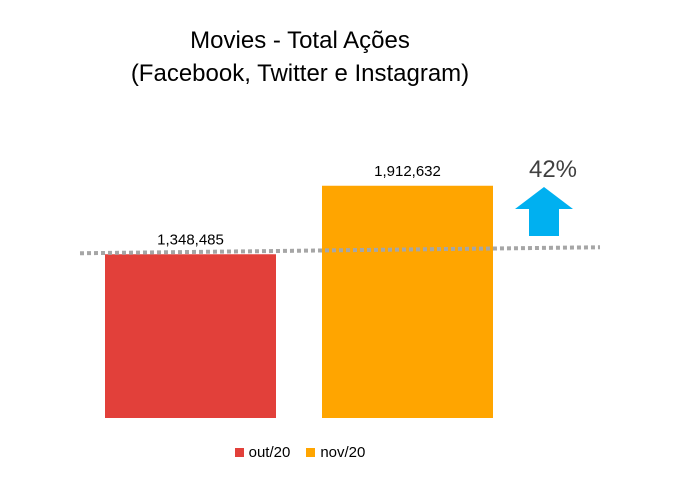  Describe the element at coordinates (300, 73) in the screenshot. I see `chart-subtitle-line: (Facebook, Twitter e Instagram)` at that location.